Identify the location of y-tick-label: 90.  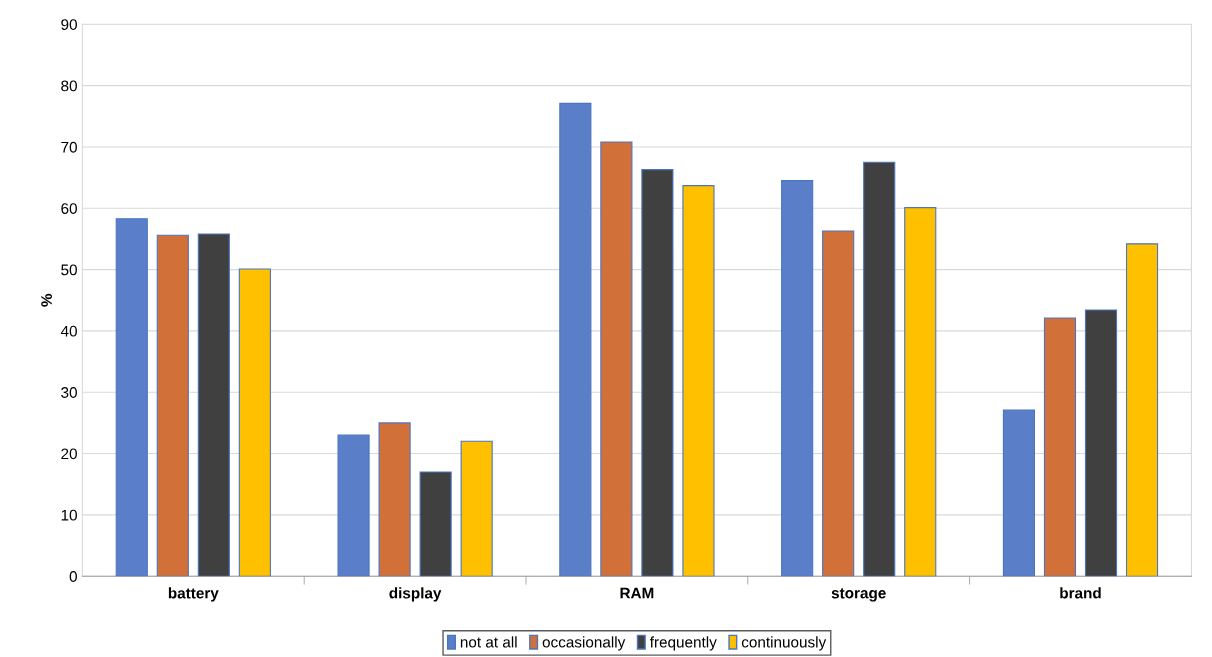
(69, 24).